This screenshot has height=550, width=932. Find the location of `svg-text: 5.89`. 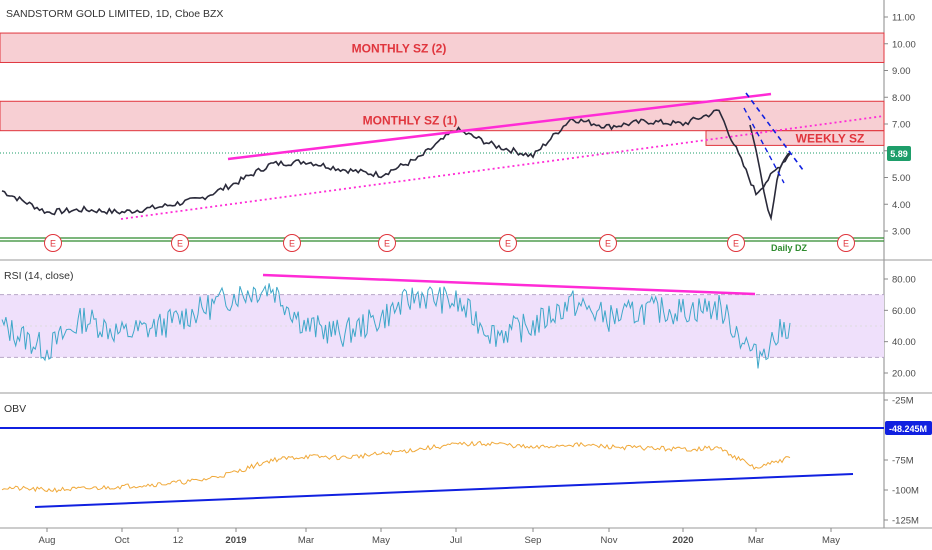

svg-text: 5.89 is located at coordinates (899, 154).